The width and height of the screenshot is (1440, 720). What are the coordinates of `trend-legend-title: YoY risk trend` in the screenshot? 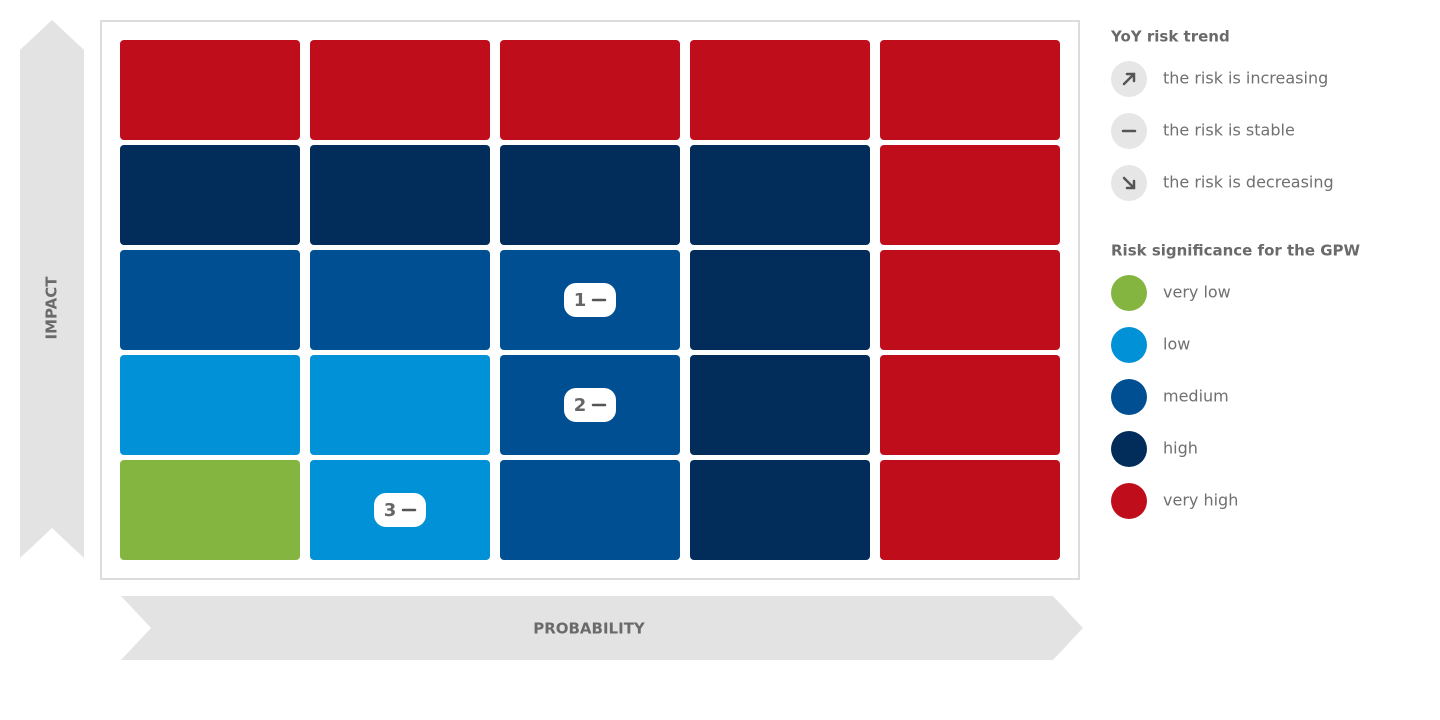 It's located at (1170, 37).